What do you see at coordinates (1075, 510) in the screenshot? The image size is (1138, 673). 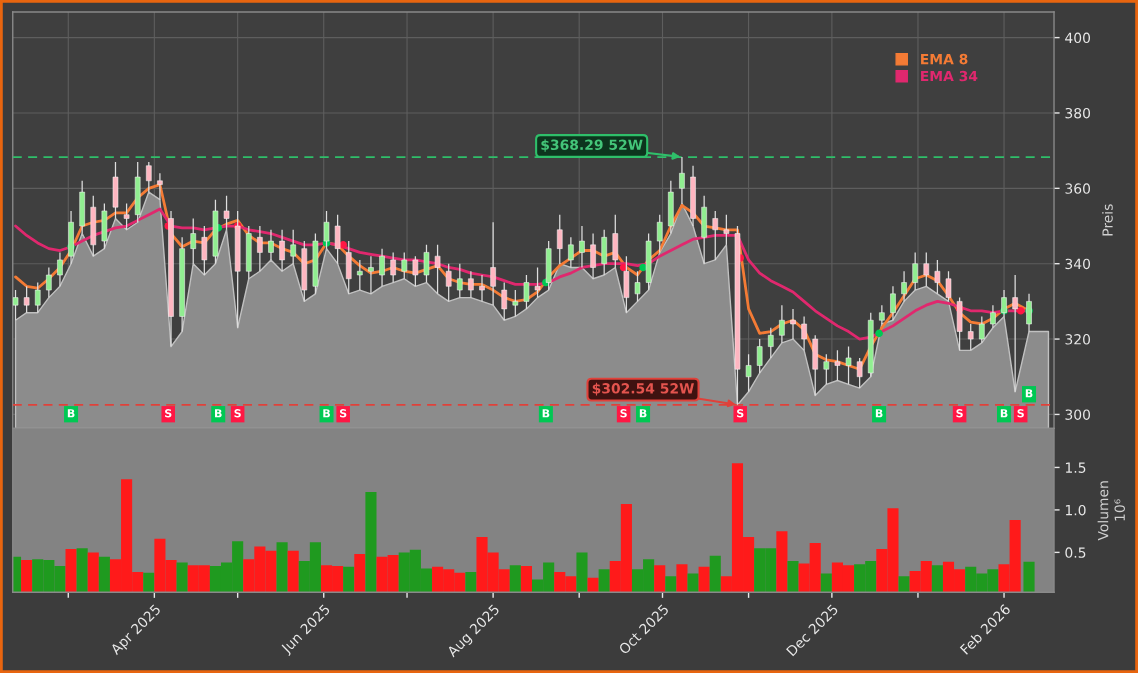 I see `y-tick-label: 1.0` at bounding box center [1075, 510].